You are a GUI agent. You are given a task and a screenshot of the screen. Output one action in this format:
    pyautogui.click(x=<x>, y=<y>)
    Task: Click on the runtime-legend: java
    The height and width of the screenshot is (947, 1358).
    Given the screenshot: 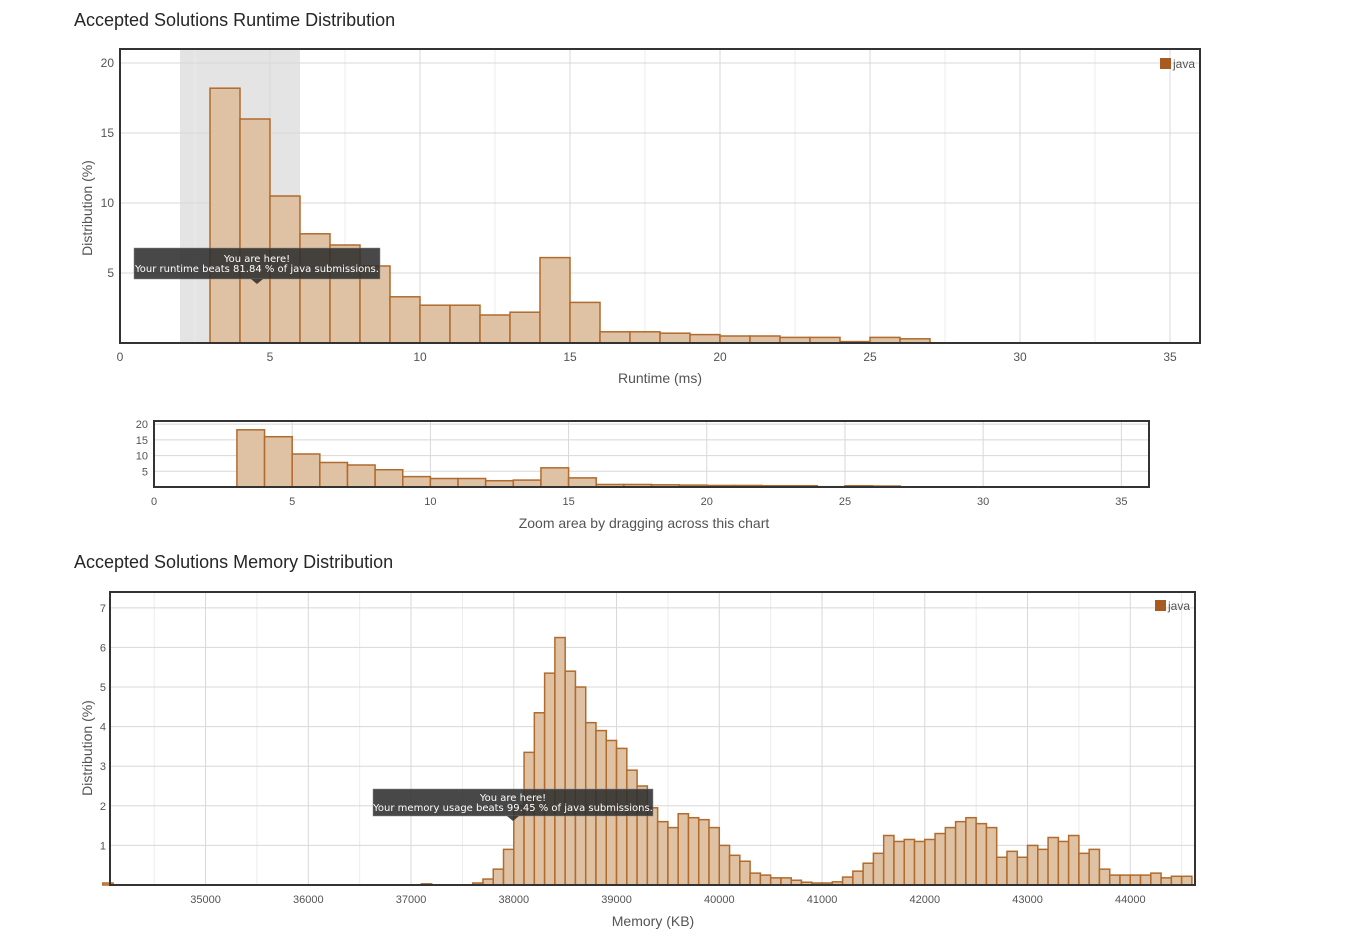 What is the action you would take?
    pyautogui.click(x=1177, y=64)
    